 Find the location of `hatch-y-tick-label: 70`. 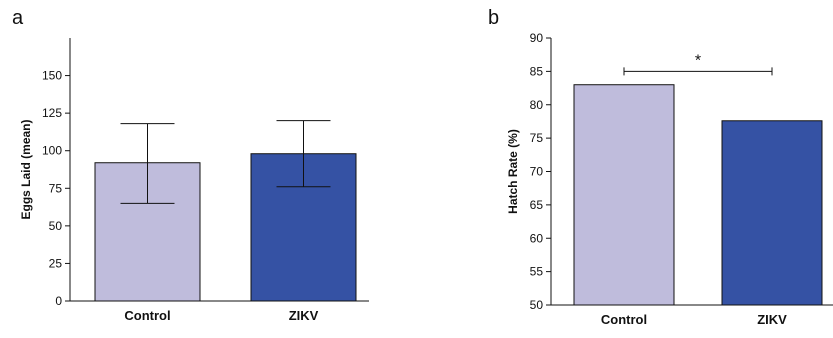

hatch-y-tick-label: 70 is located at coordinates (537, 172).